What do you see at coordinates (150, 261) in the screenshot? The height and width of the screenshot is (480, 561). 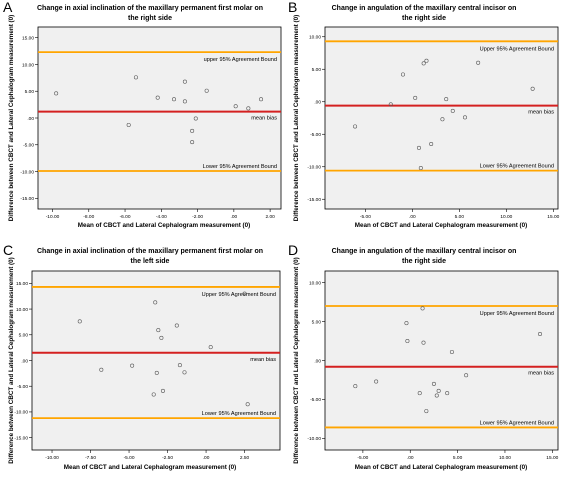 I see `chart-title-line: the left side` at bounding box center [150, 261].